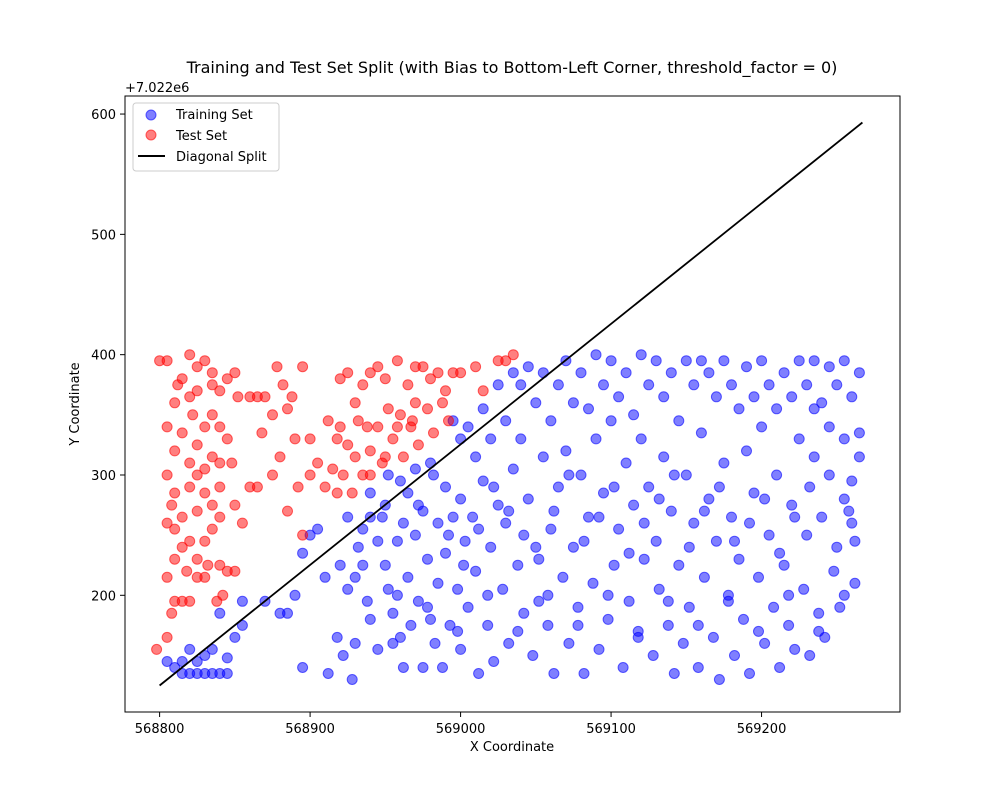 This screenshot has height=800, width=1000. Describe the element at coordinates (206, 137) in the screenshot. I see `legend: Training Set Test Set Diagonal Split` at that location.